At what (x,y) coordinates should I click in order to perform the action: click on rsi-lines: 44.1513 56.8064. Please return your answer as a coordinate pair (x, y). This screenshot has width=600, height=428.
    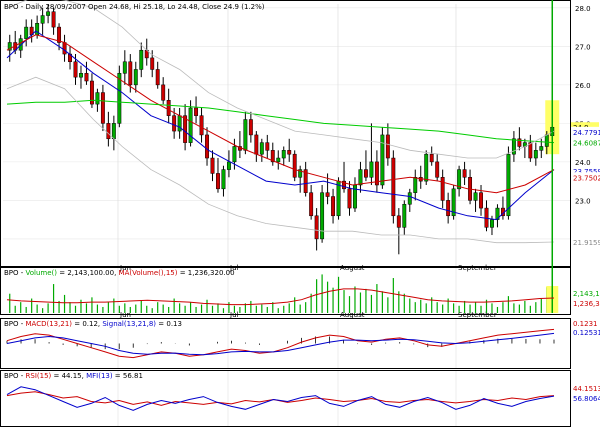
    Looking at the image, I should click on (303, 398).